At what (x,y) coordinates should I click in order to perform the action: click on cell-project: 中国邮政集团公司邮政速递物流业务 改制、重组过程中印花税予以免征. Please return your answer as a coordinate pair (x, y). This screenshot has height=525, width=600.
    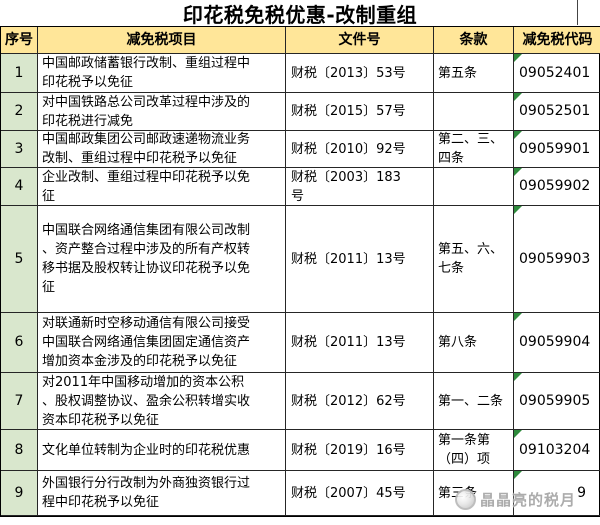
    Looking at the image, I should click on (162, 149).